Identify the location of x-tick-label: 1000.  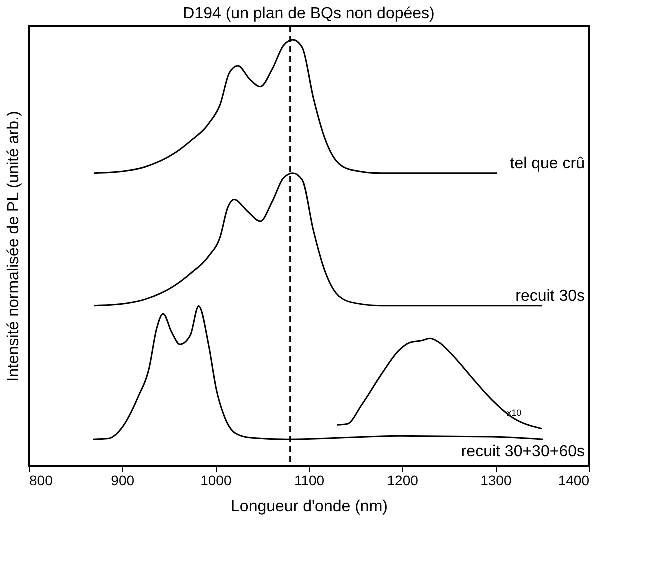
(216, 480).